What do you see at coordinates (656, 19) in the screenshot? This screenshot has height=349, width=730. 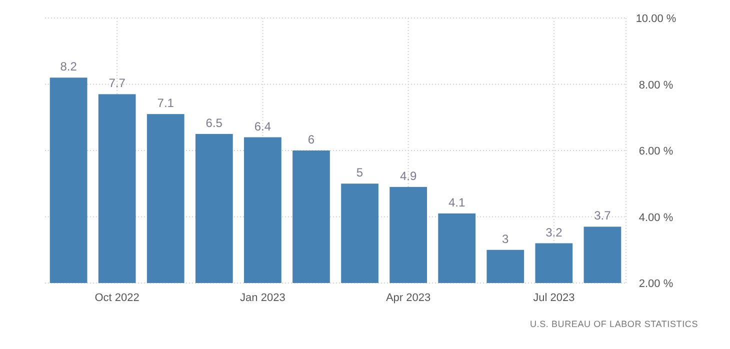 I see `y-tick-label: 10.00 %` at bounding box center [656, 19].